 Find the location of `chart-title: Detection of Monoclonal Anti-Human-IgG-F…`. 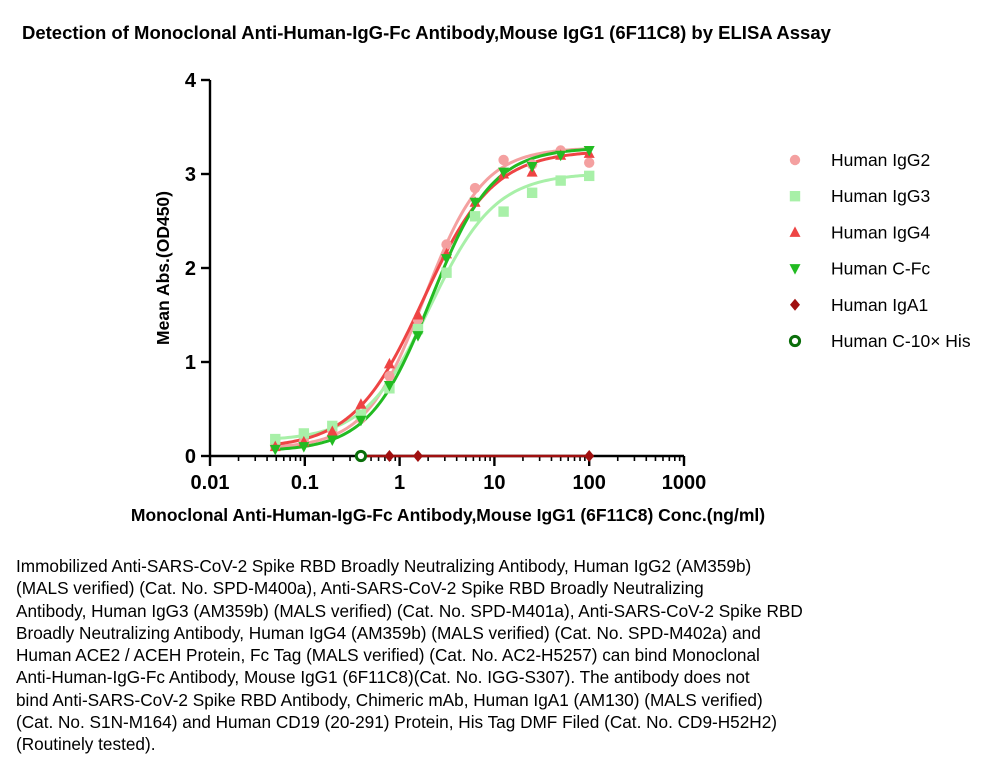

chart-title: Detection of Monoclonal Anti-Human-IgG-F… is located at coordinates (426, 32).